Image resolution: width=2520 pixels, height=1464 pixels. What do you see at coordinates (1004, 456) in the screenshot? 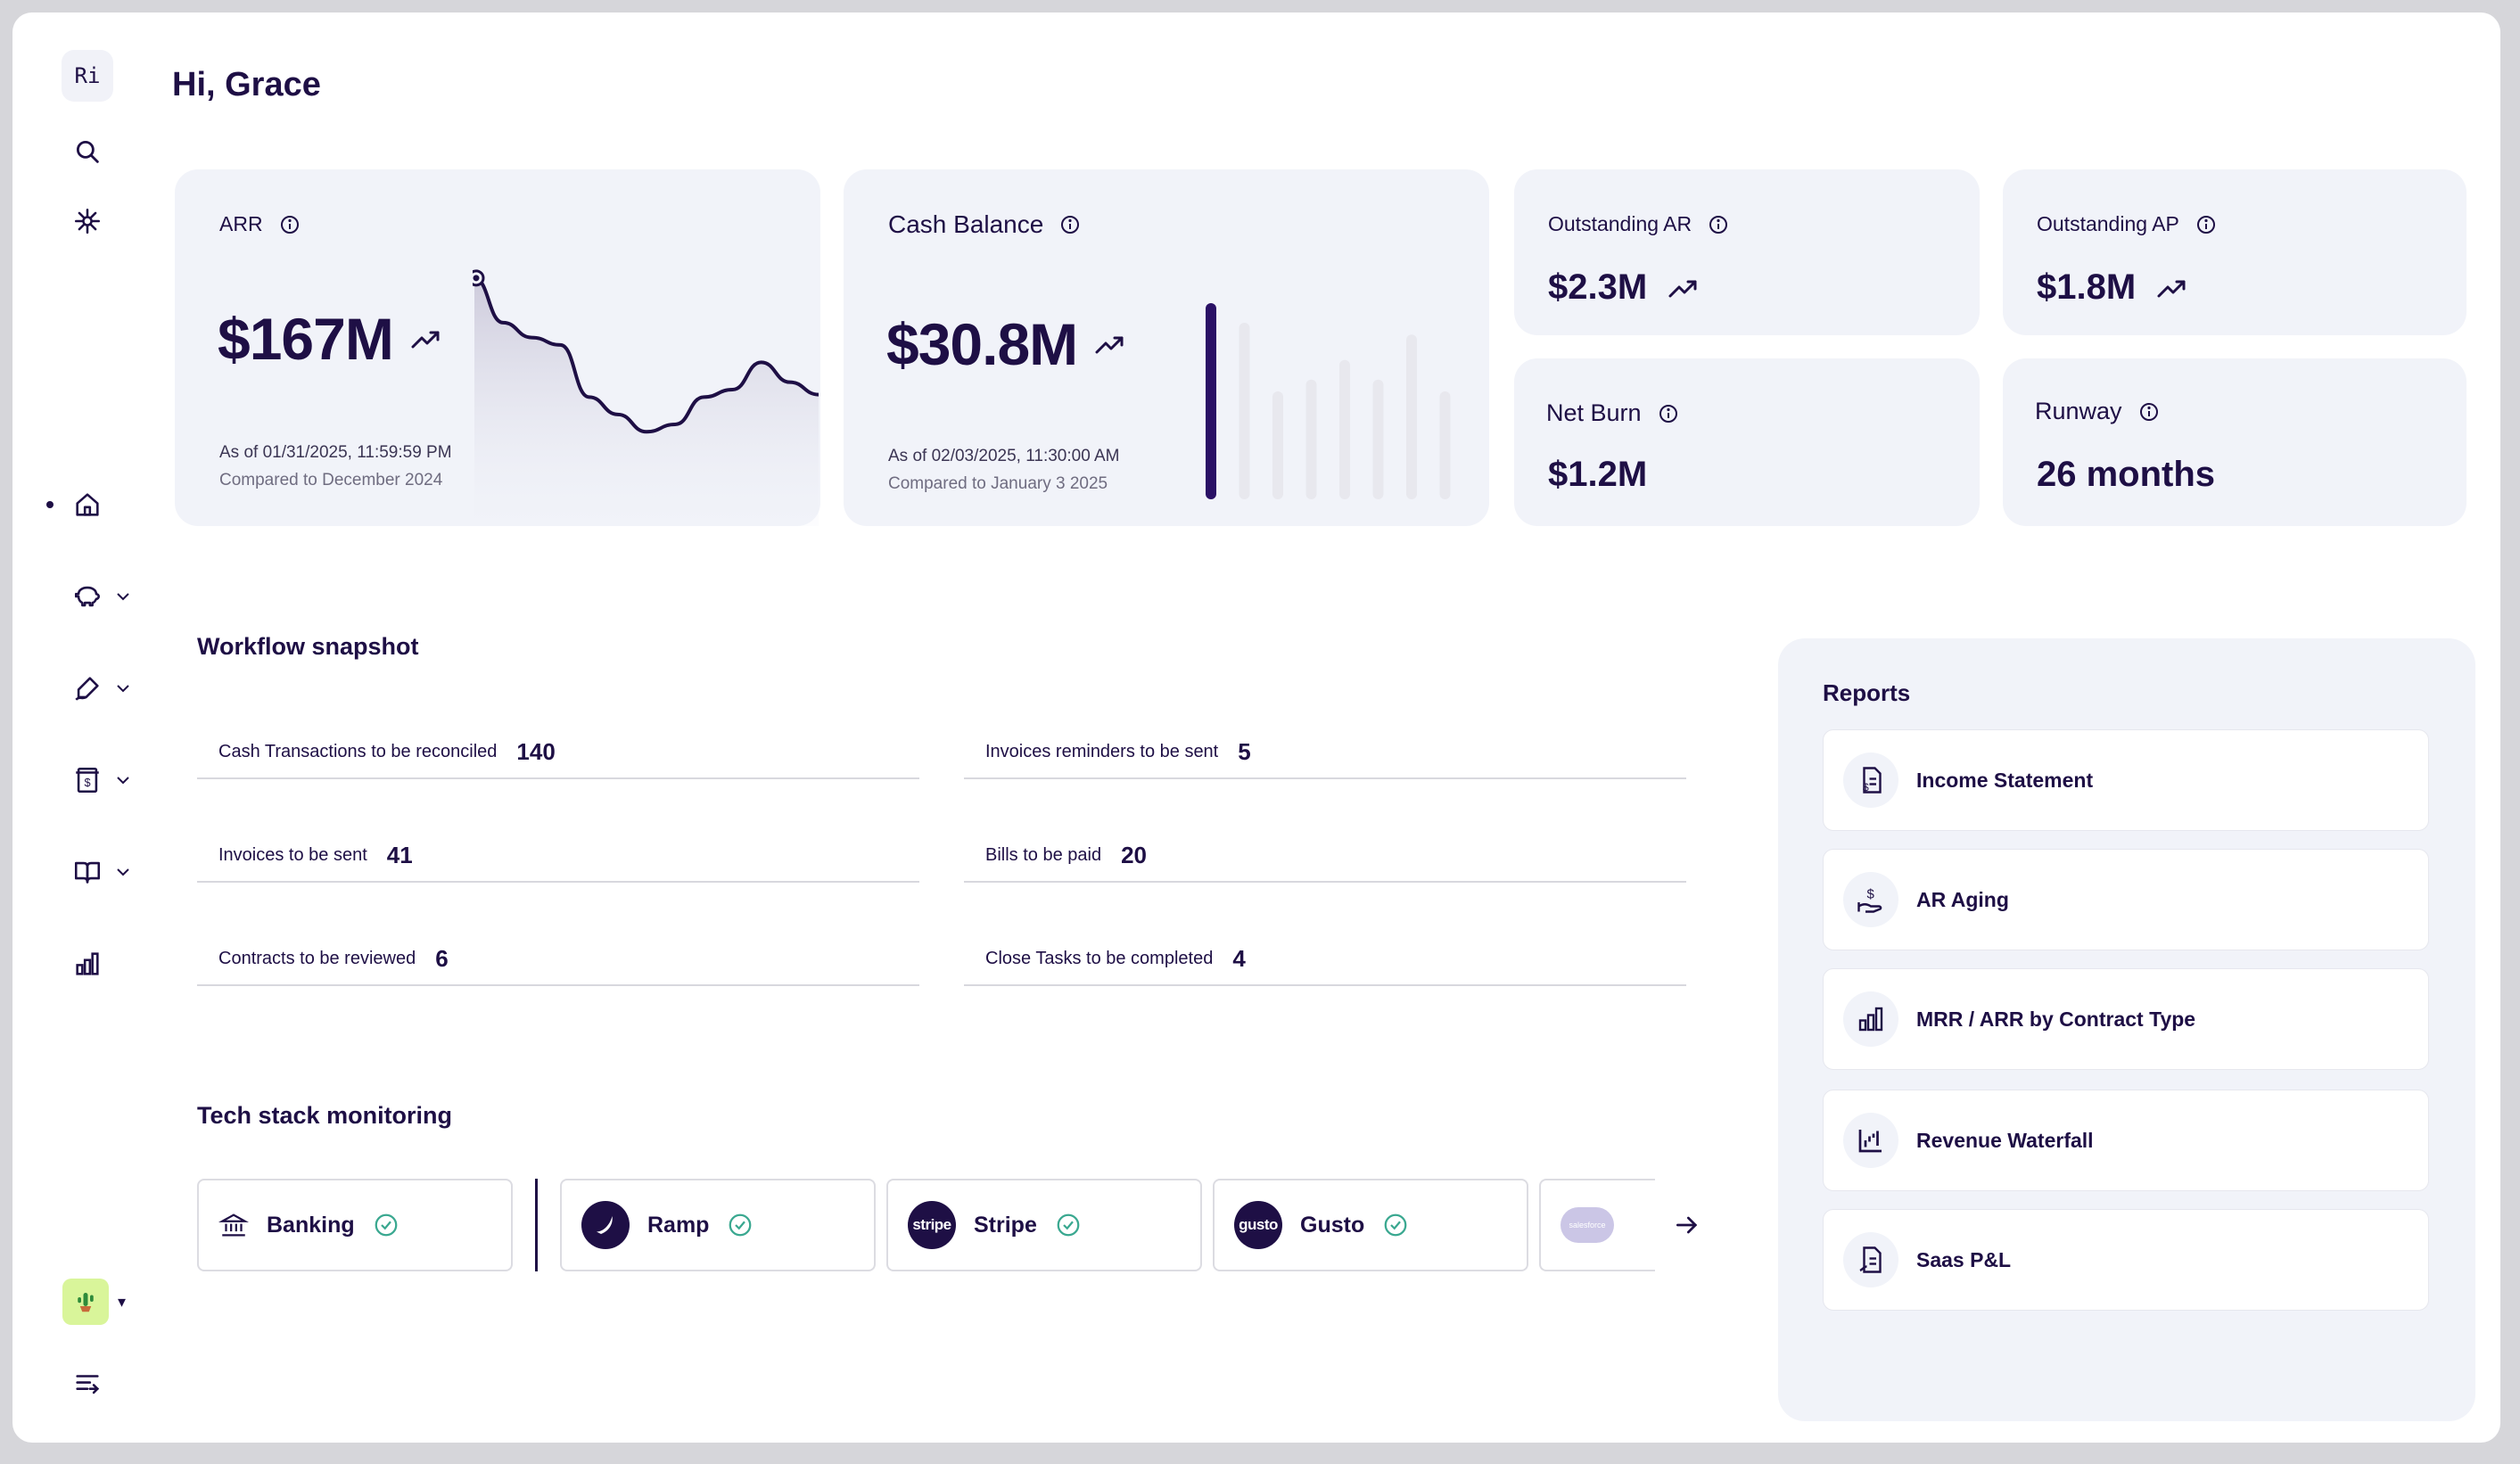
I see `cash-as-of: As of 02/03/2025, 11:30:00 AM` at bounding box center [1004, 456].